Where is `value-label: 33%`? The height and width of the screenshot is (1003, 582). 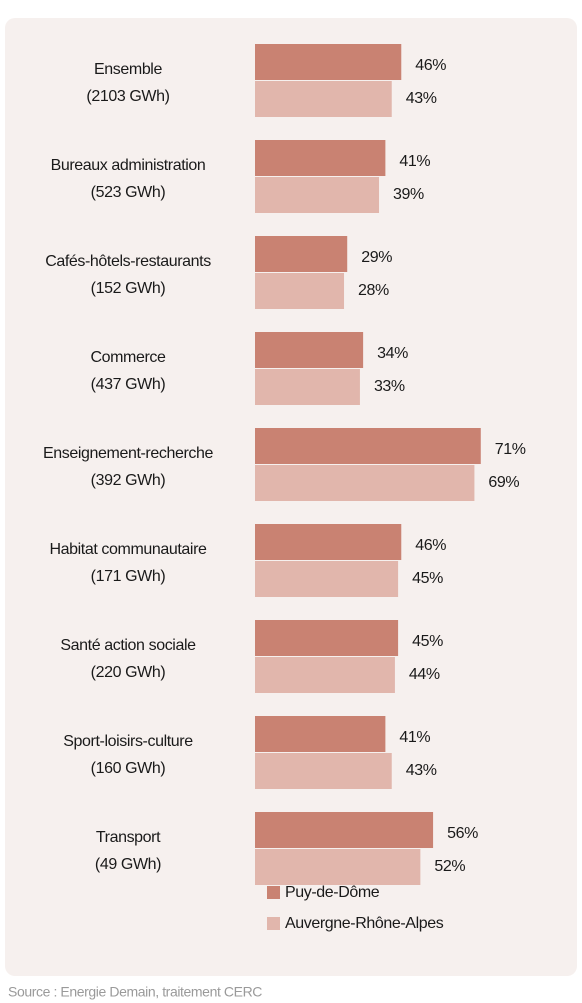 value-label: 33% is located at coordinates (389, 386).